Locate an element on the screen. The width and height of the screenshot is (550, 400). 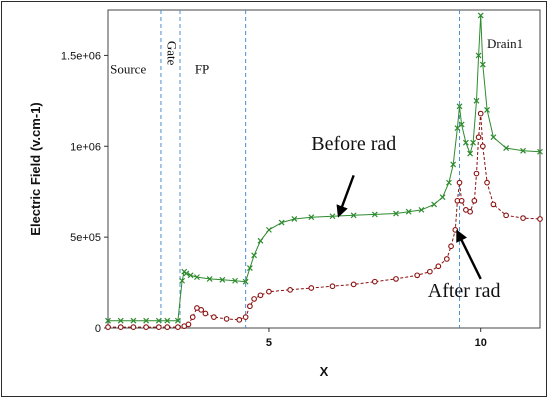
region-label: FP is located at coordinates (202, 69).